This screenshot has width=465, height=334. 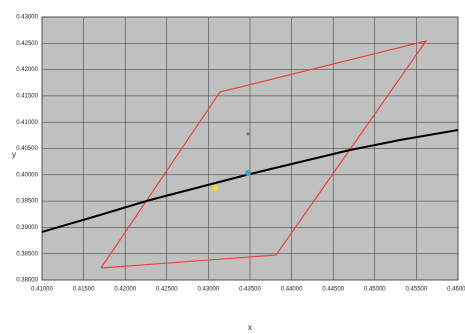 What do you see at coordinates (27, 228) in the screenshot?
I see `y-tick-label: 0.39000` at bounding box center [27, 228].